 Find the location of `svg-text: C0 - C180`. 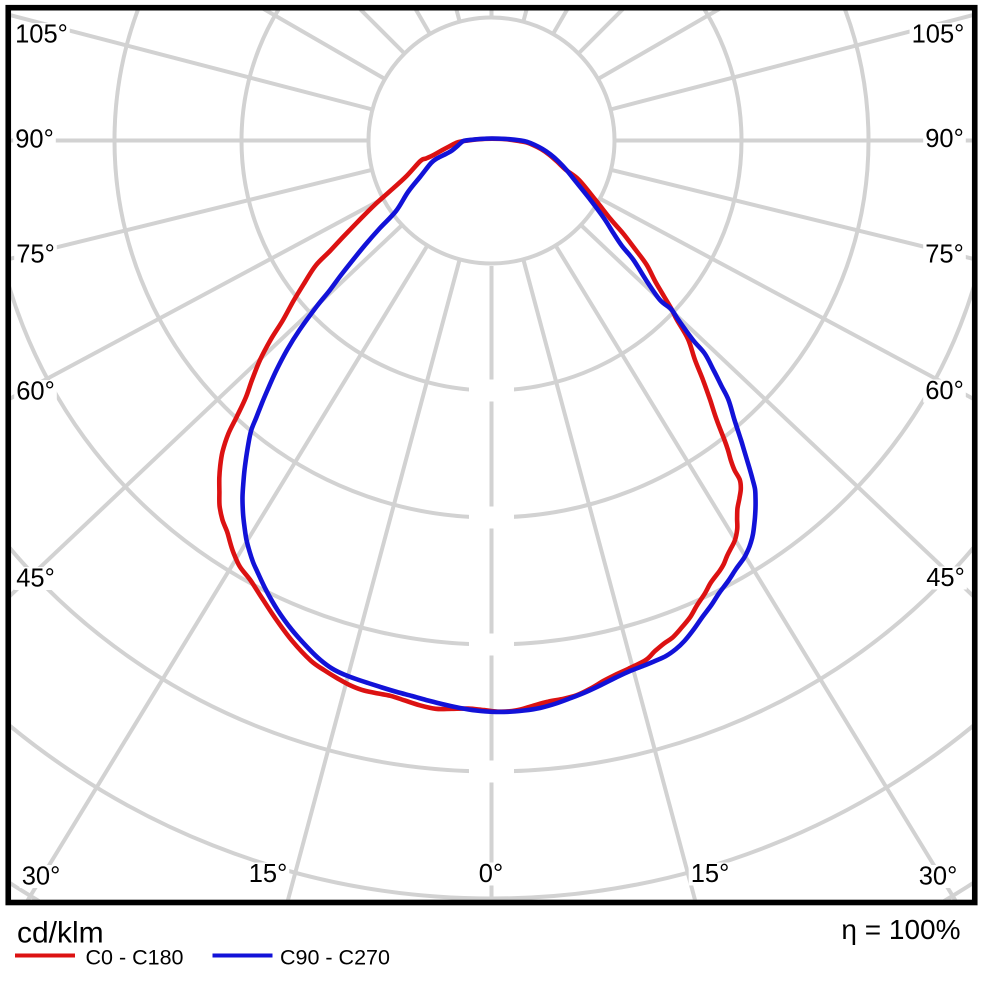

svg-text: C0 - C180 is located at coordinates (135, 958).